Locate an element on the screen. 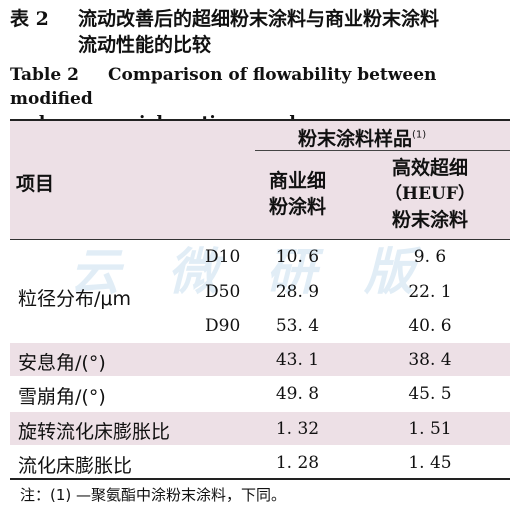 The image size is (520, 511). table-number-en: Table 2 is located at coordinates (44, 75).